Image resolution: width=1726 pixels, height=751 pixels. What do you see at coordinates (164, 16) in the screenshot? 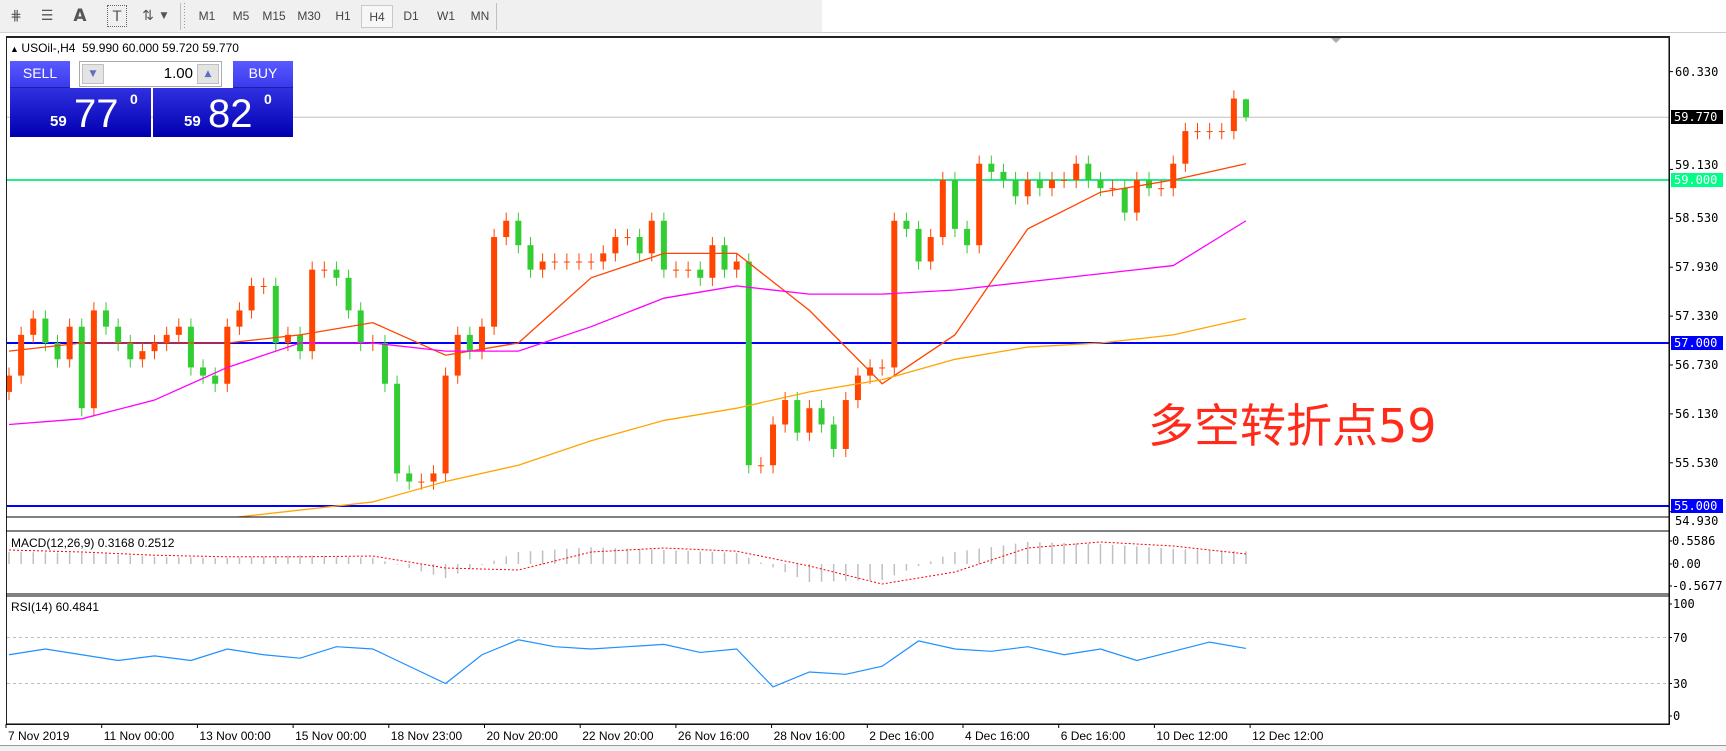
I see `dropdown-arrow-icon: ▼` at bounding box center [164, 16].